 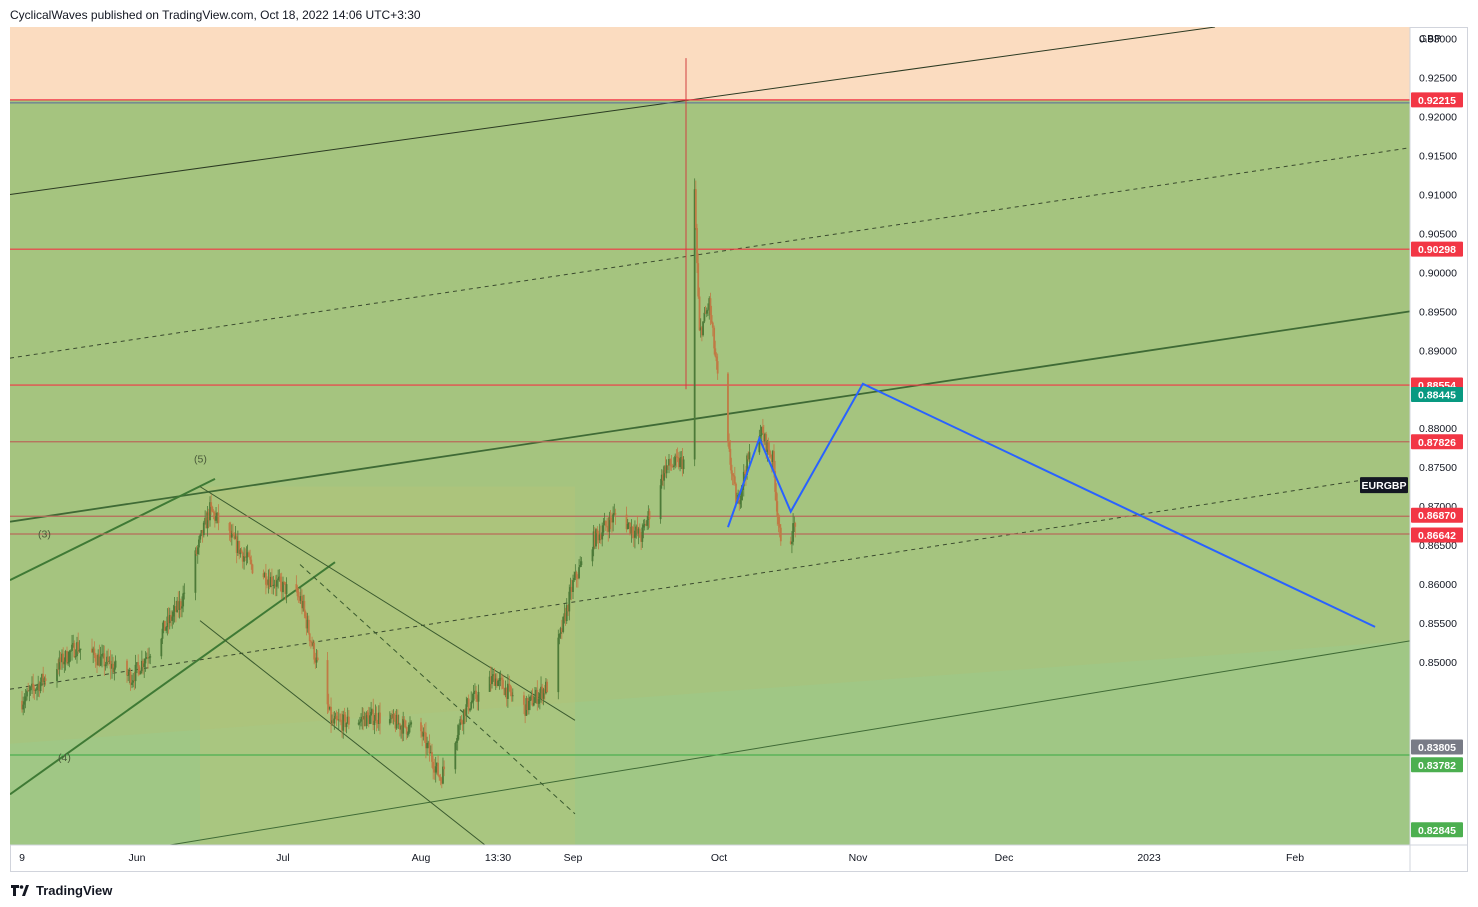 What do you see at coordinates (1437, 396) in the screenshot?
I see `current-price-badge: 0.88445` at bounding box center [1437, 396].